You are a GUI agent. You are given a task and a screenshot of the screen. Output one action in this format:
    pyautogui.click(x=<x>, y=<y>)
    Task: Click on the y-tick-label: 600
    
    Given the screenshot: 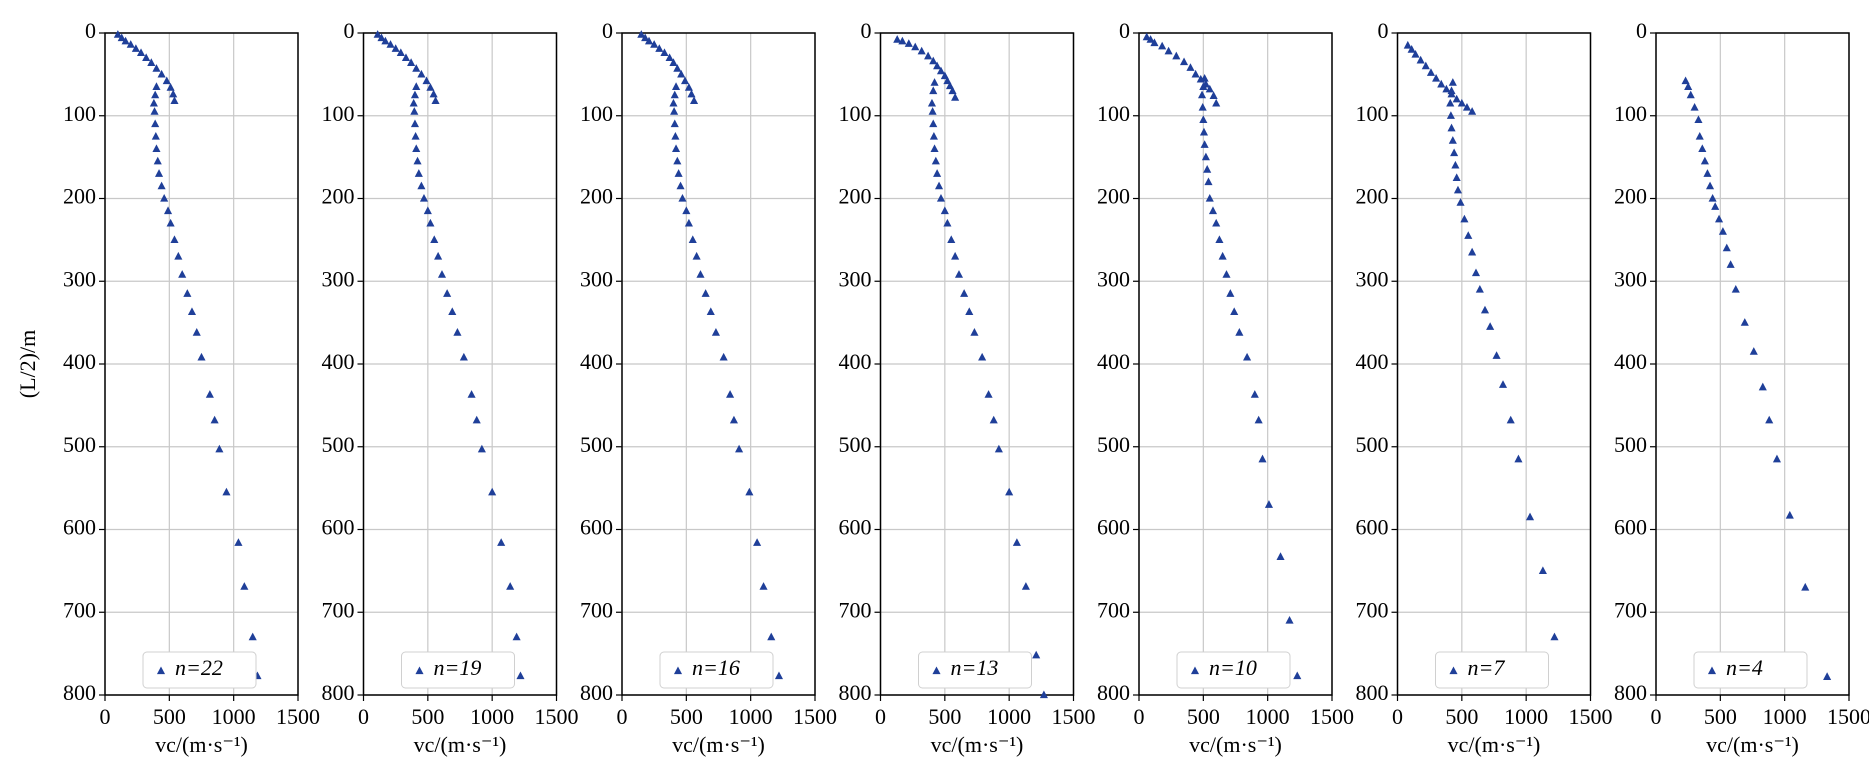 What is the action you would take?
    pyautogui.click(x=855, y=527)
    